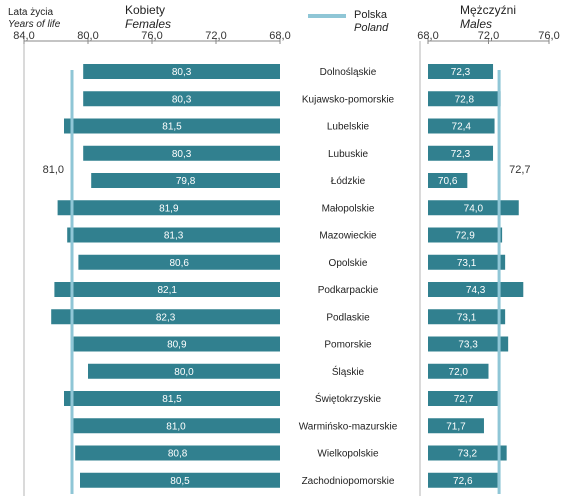 The height and width of the screenshot is (502, 570). I want to click on y-unit-label-en: Years of life, so click(34, 24).